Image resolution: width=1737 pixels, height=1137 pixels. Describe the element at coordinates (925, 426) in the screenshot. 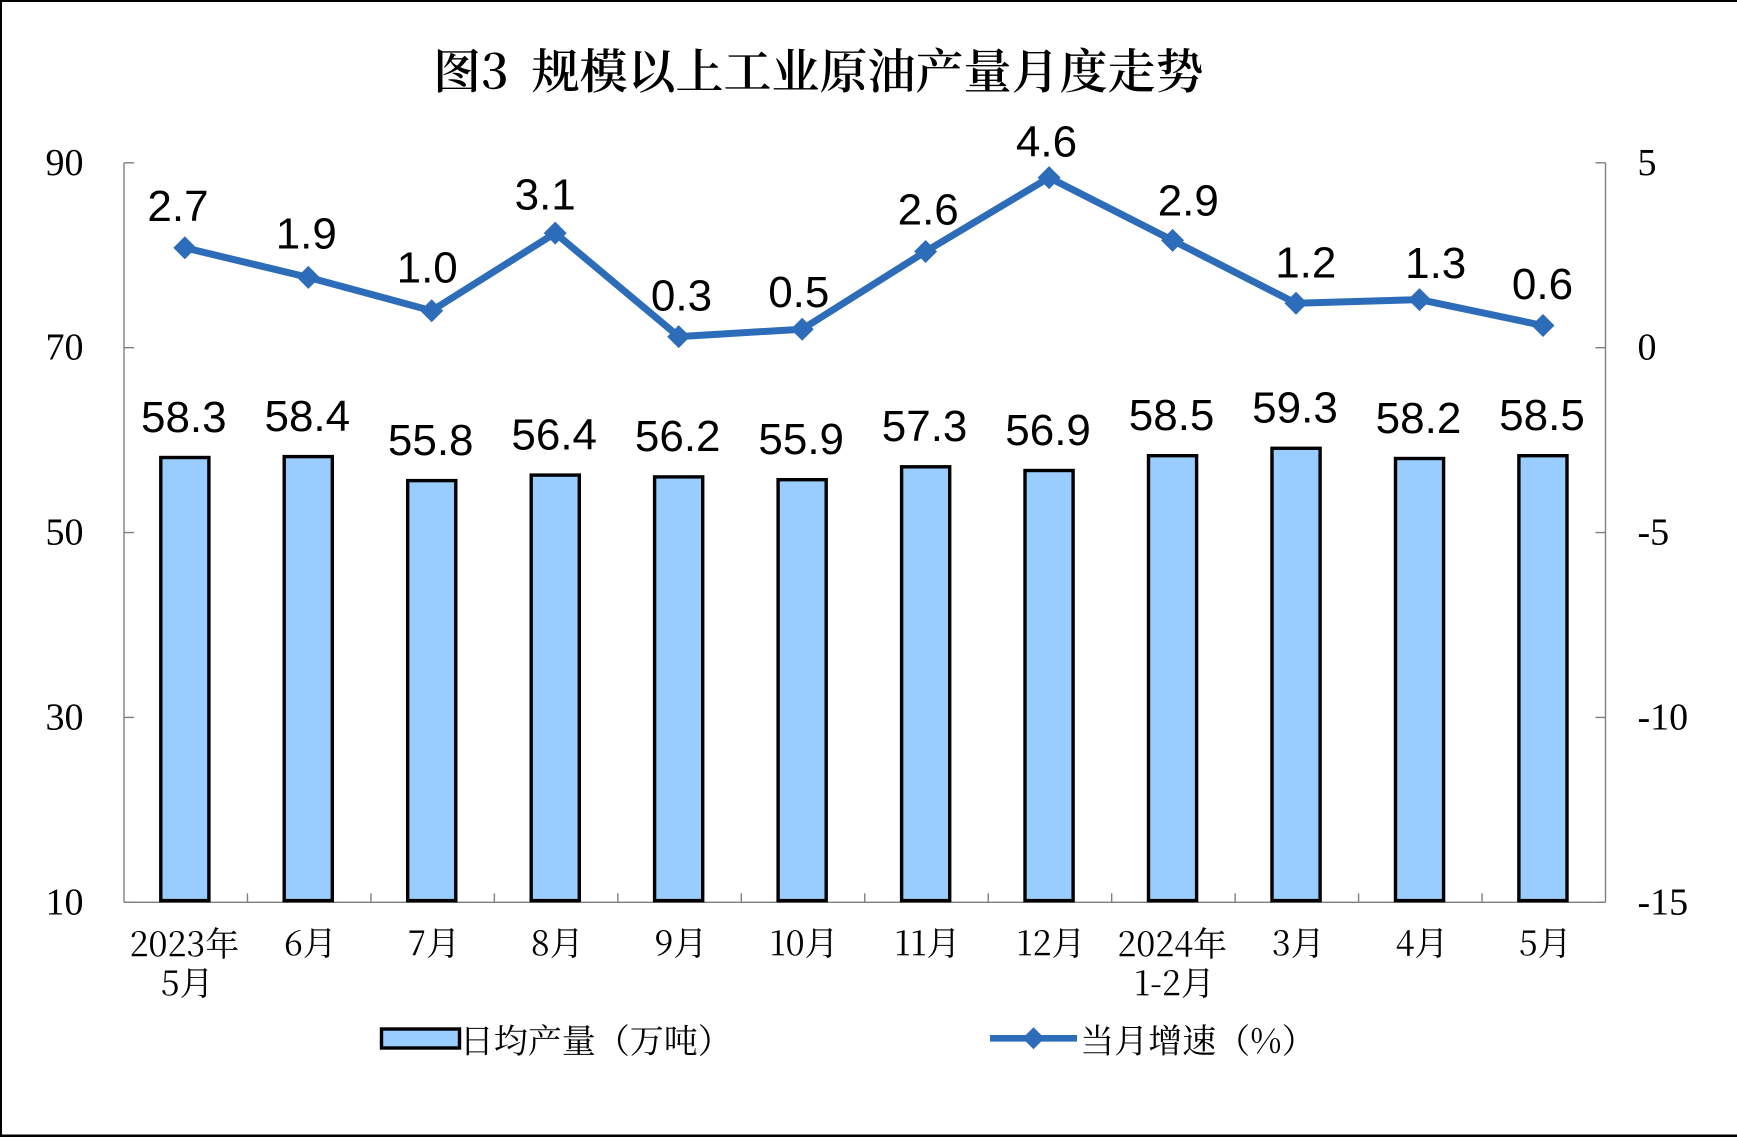

I see `svg-text: 57.3` at that location.